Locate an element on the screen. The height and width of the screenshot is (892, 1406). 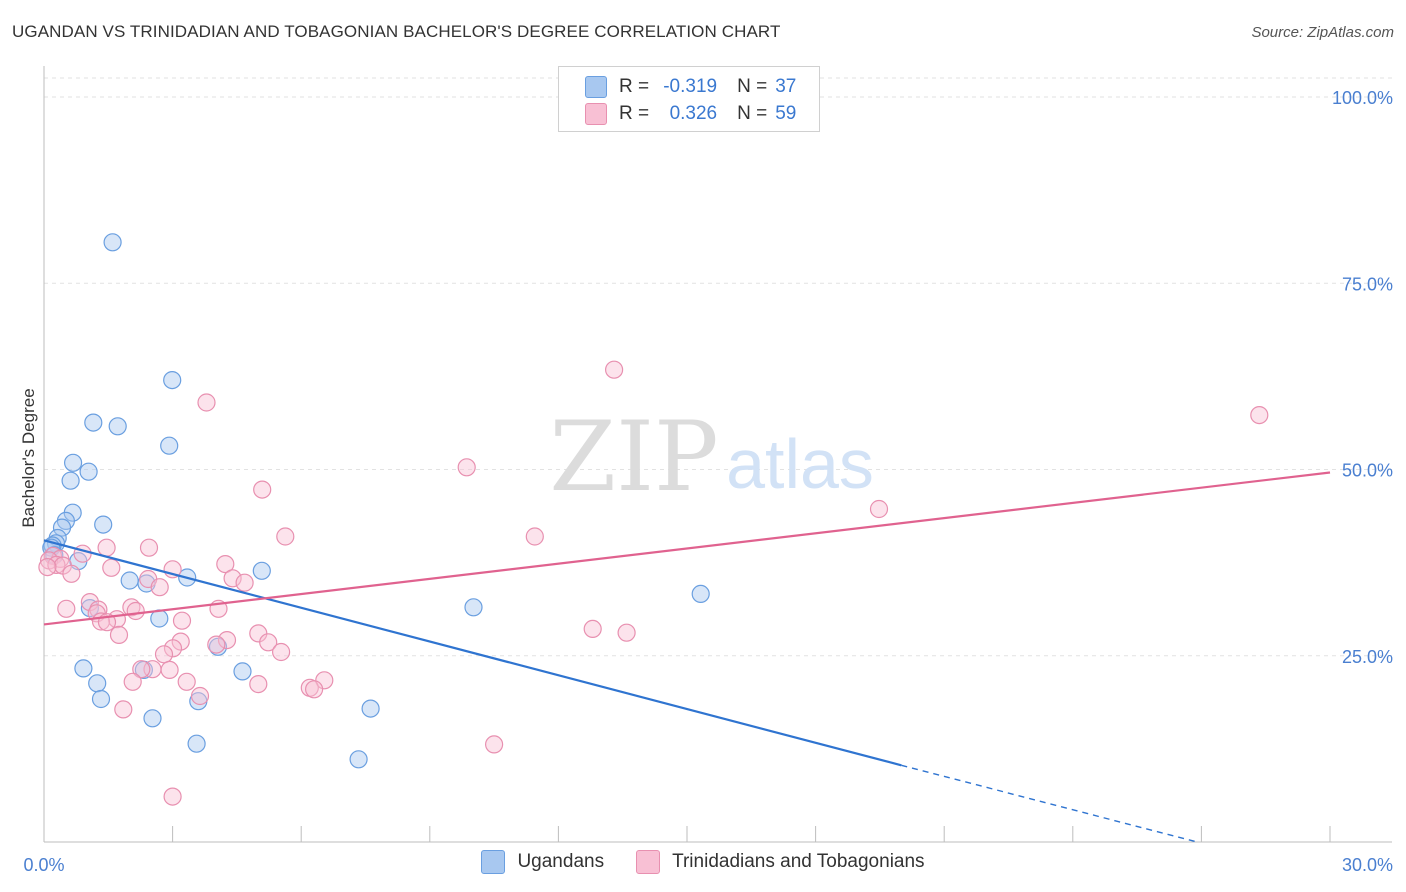
series-legend: Ugandans Trinidadians and Tobagonians is located at coordinates (703, 862).